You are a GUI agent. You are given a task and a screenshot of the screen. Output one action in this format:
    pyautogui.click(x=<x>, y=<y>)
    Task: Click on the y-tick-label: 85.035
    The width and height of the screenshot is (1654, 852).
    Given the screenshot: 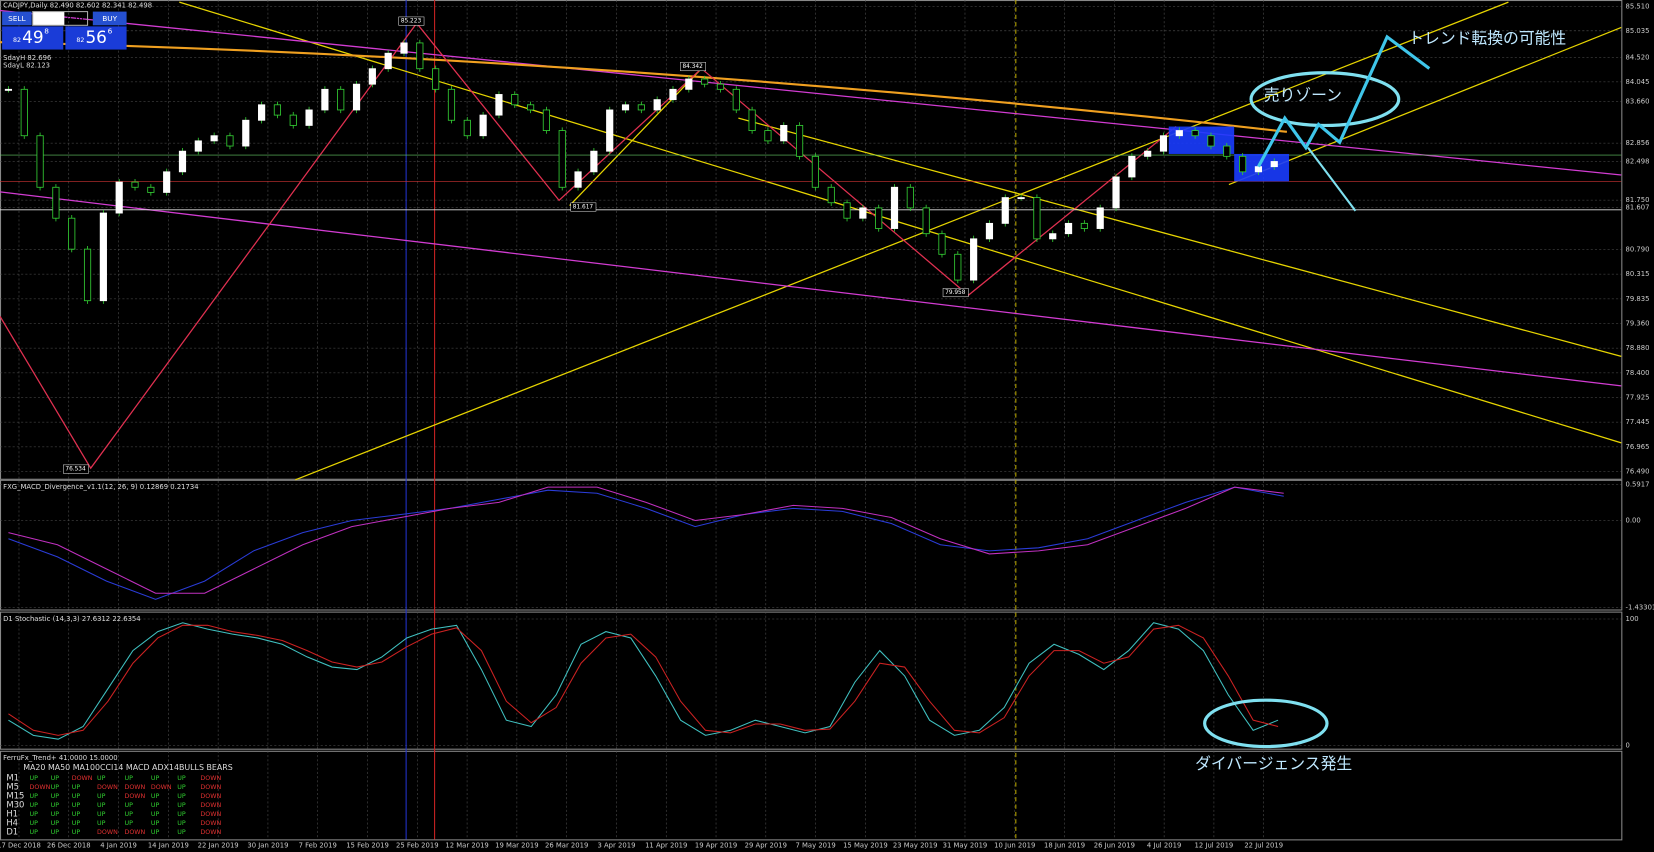 What is the action you would take?
    pyautogui.click(x=1638, y=31)
    